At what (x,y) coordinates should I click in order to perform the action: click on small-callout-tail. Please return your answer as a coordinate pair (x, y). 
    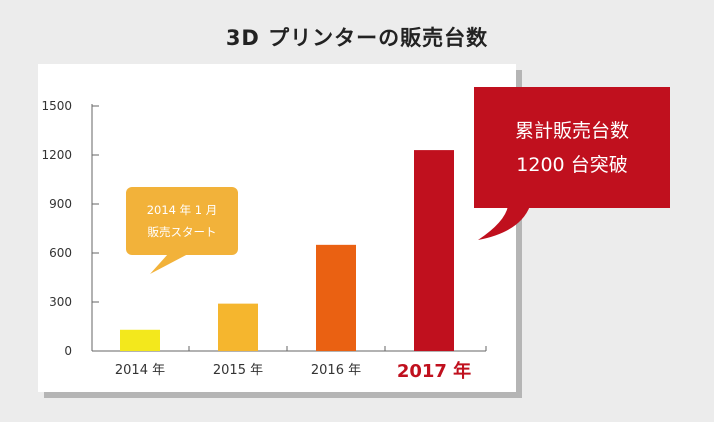
    Looking at the image, I should click on (169, 264).